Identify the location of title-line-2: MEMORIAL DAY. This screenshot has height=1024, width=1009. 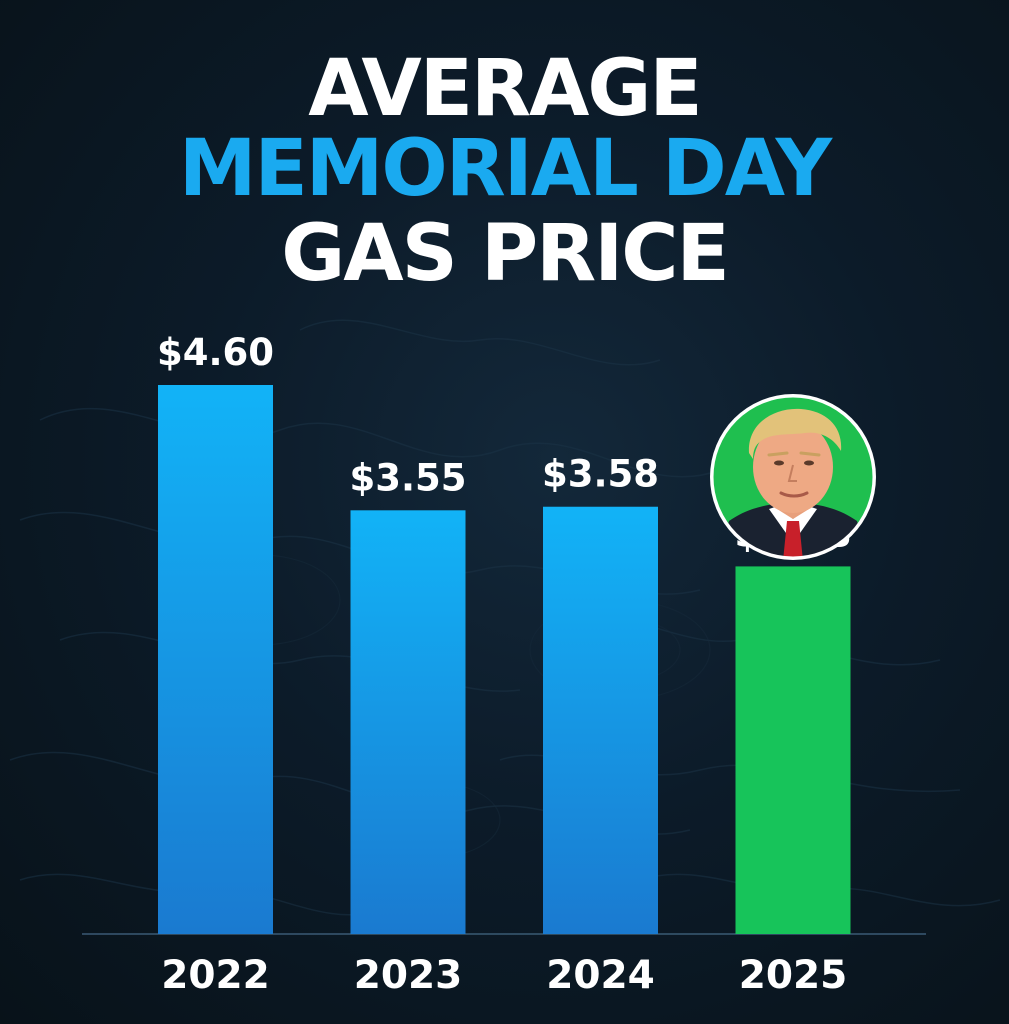
(505, 169).